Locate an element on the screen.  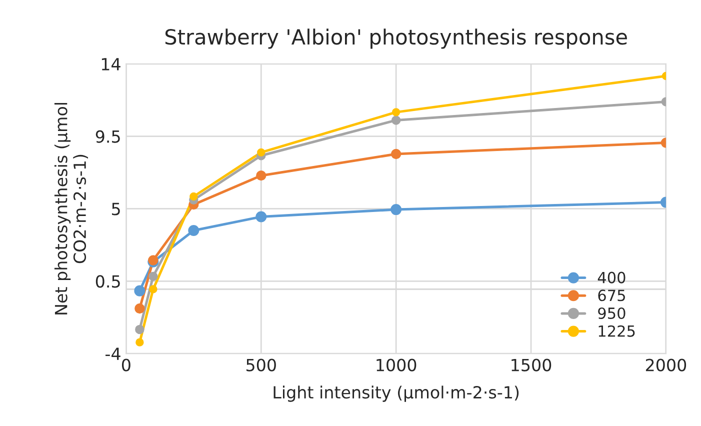
y-tick-label: -4 is located at coordinates (113, 354).